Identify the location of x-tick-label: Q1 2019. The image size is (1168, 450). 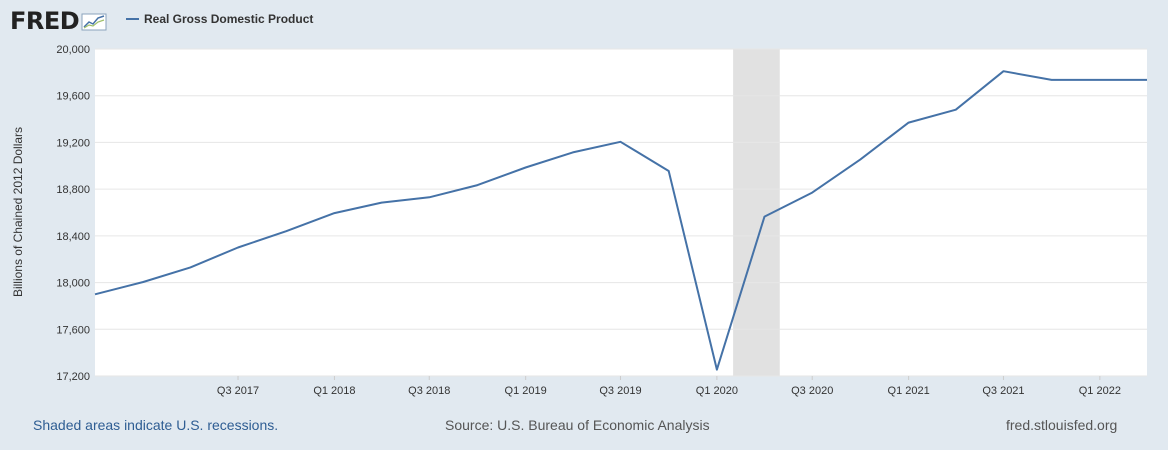
(526, 391).